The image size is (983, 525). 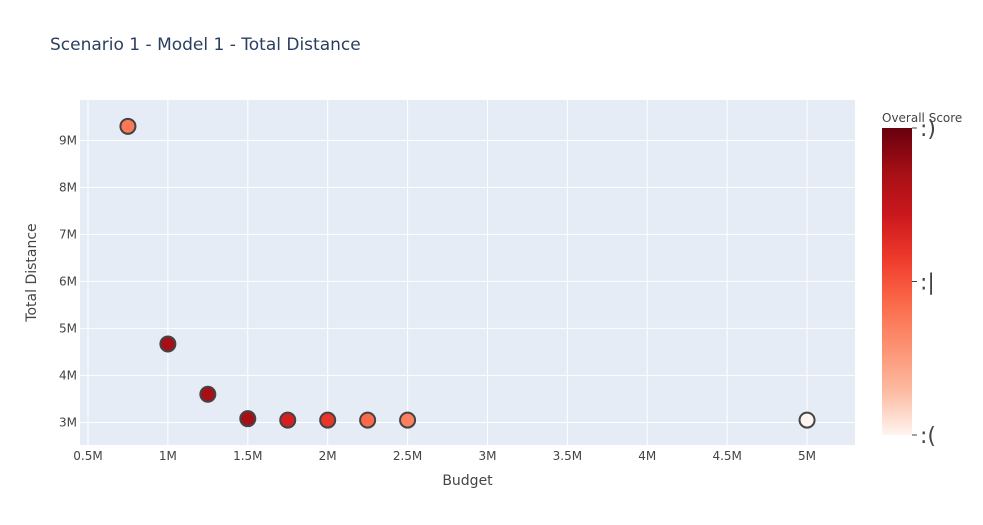 I want to click on y-tick-label: 5M, so click(x=68, y=328).